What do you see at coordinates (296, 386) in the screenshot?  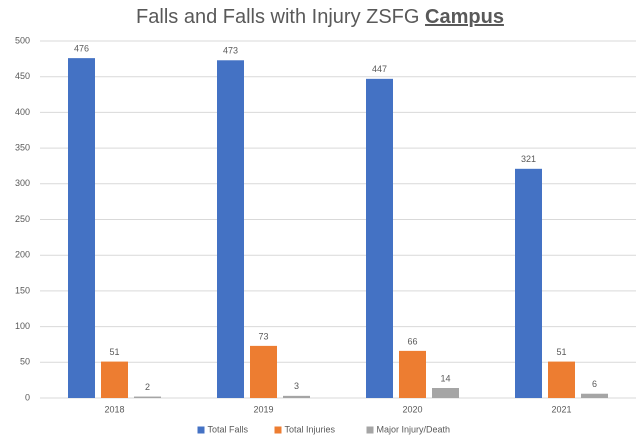 I see `value-label: 3` at bounding box center [296, 386].